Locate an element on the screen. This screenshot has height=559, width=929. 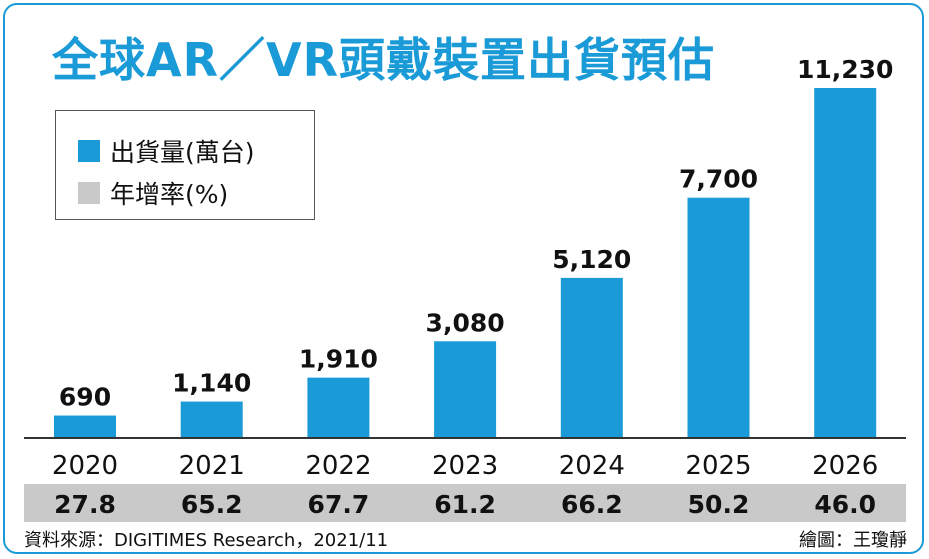
x-tick-label-2021: 2021 is located at coordinates (212, 466).